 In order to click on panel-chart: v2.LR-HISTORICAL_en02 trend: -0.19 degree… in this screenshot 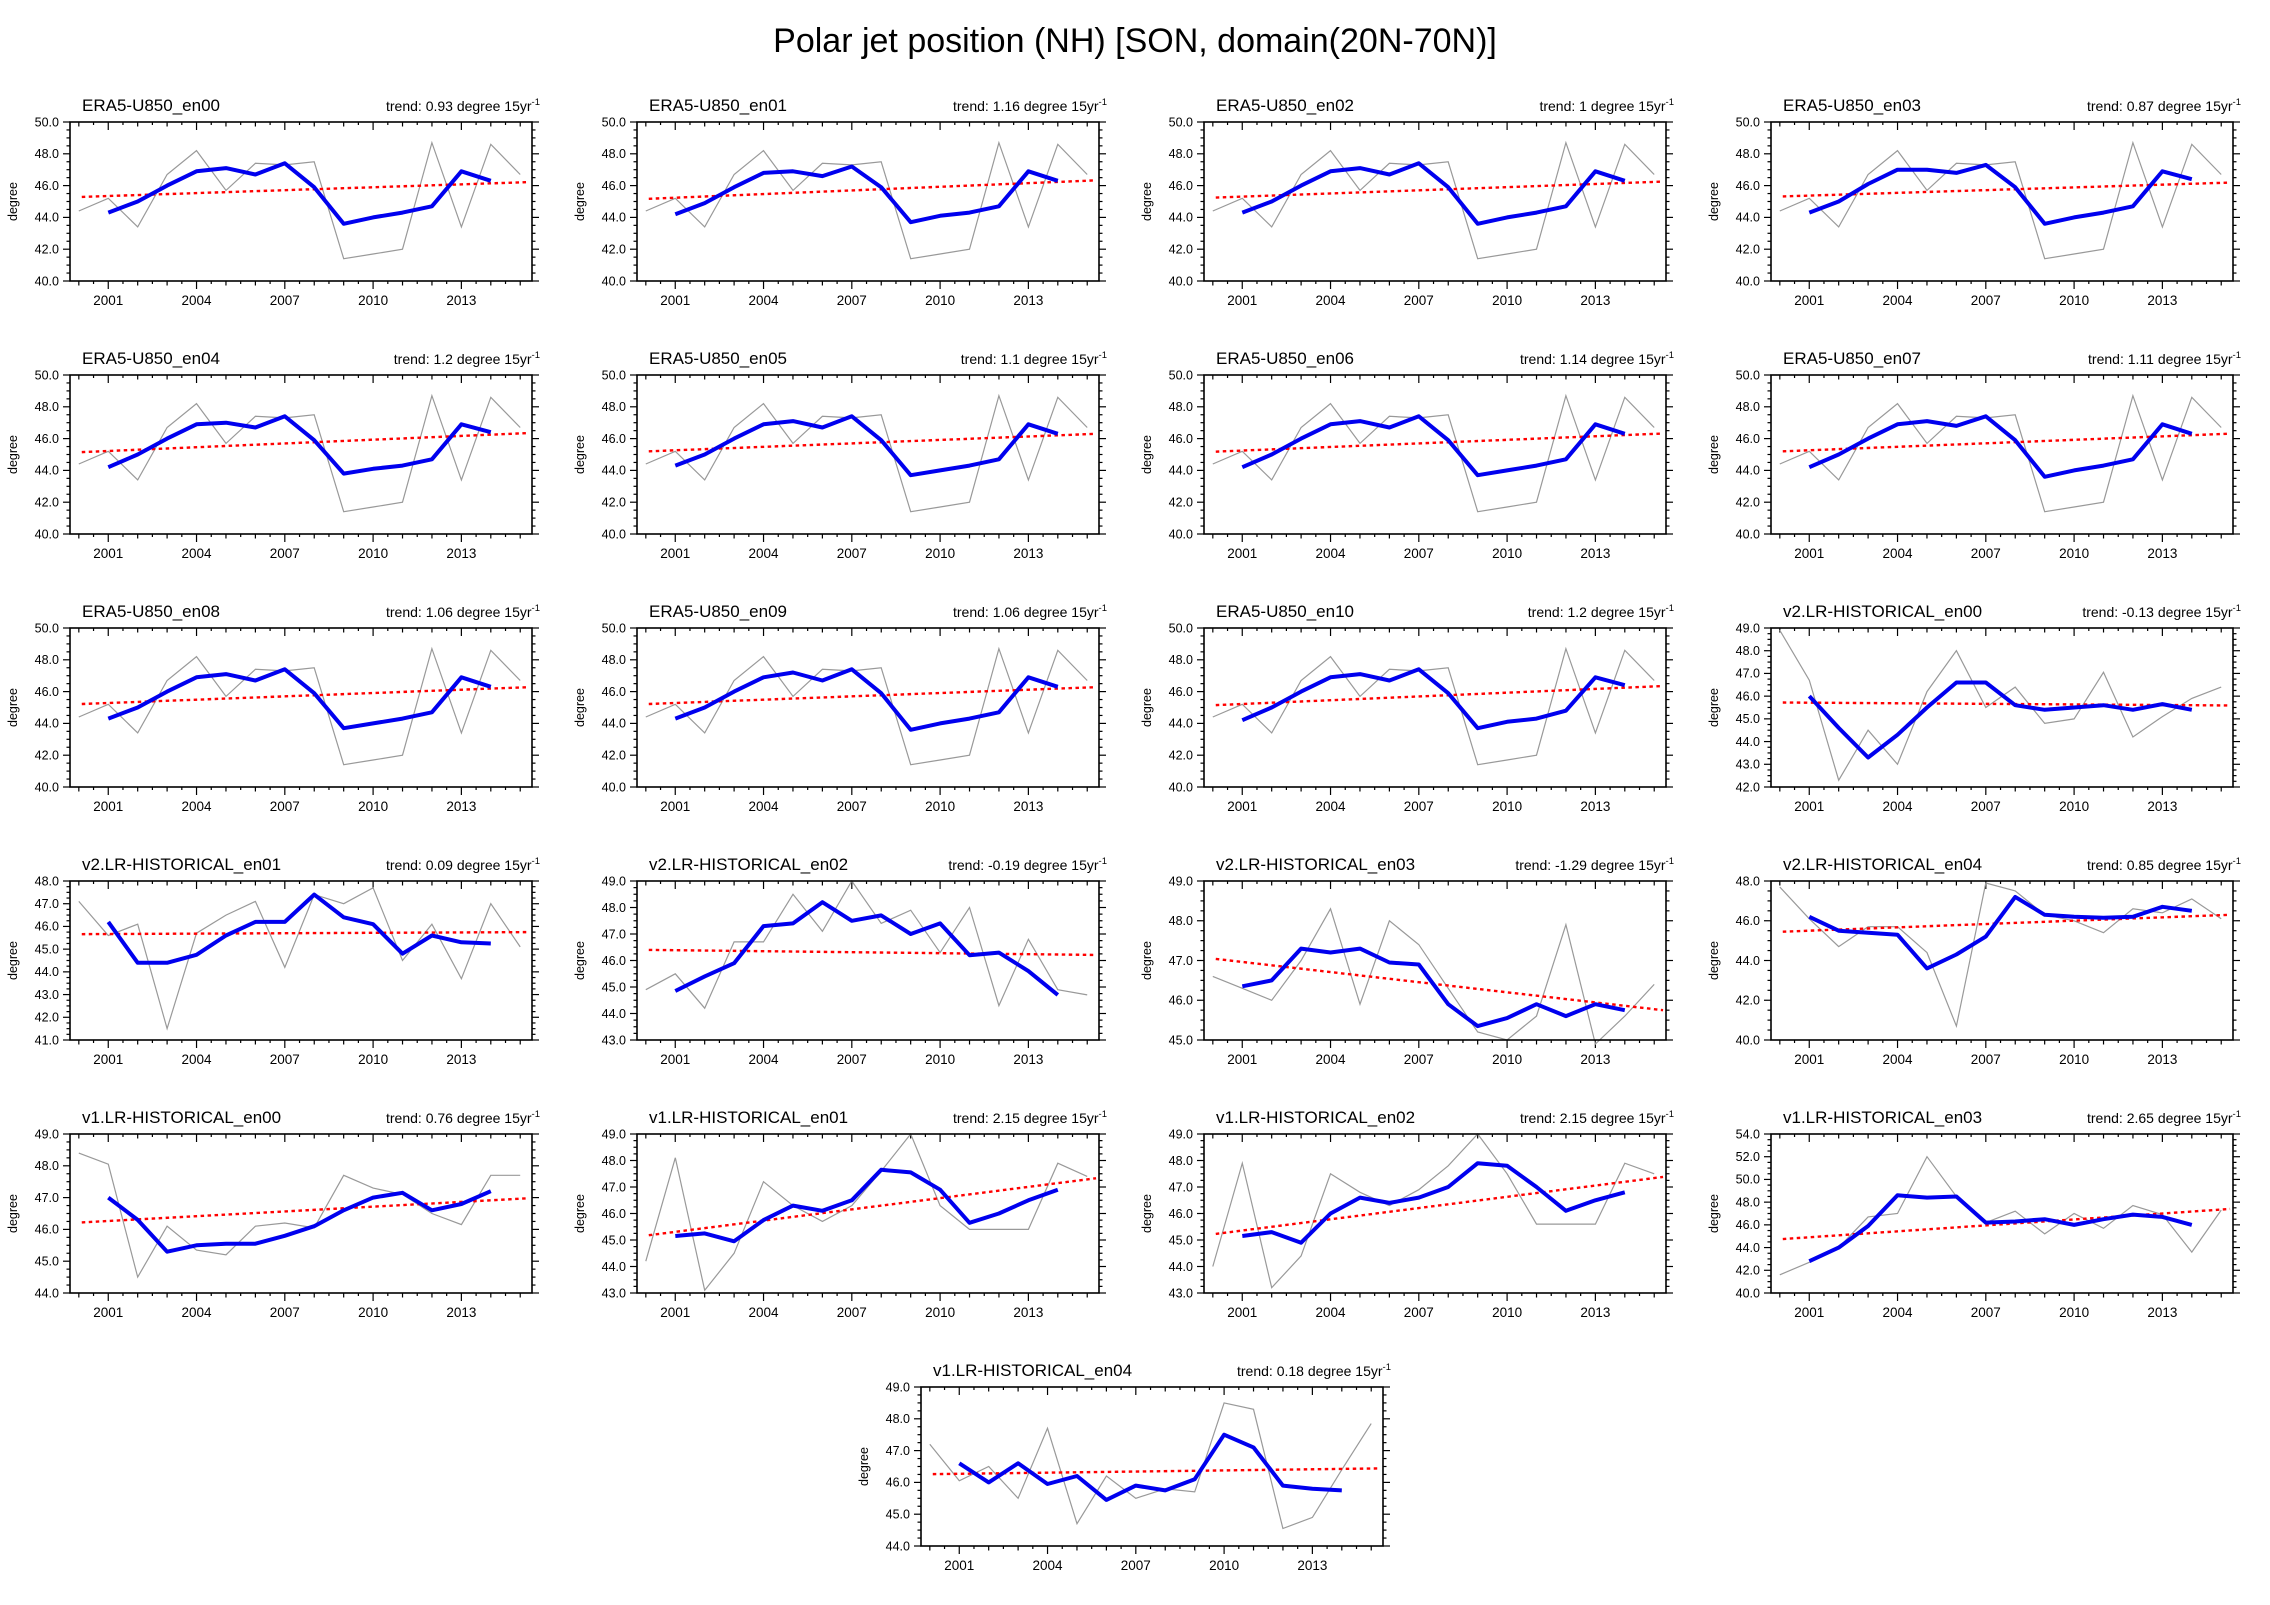, I will do `click(840, 961)`.